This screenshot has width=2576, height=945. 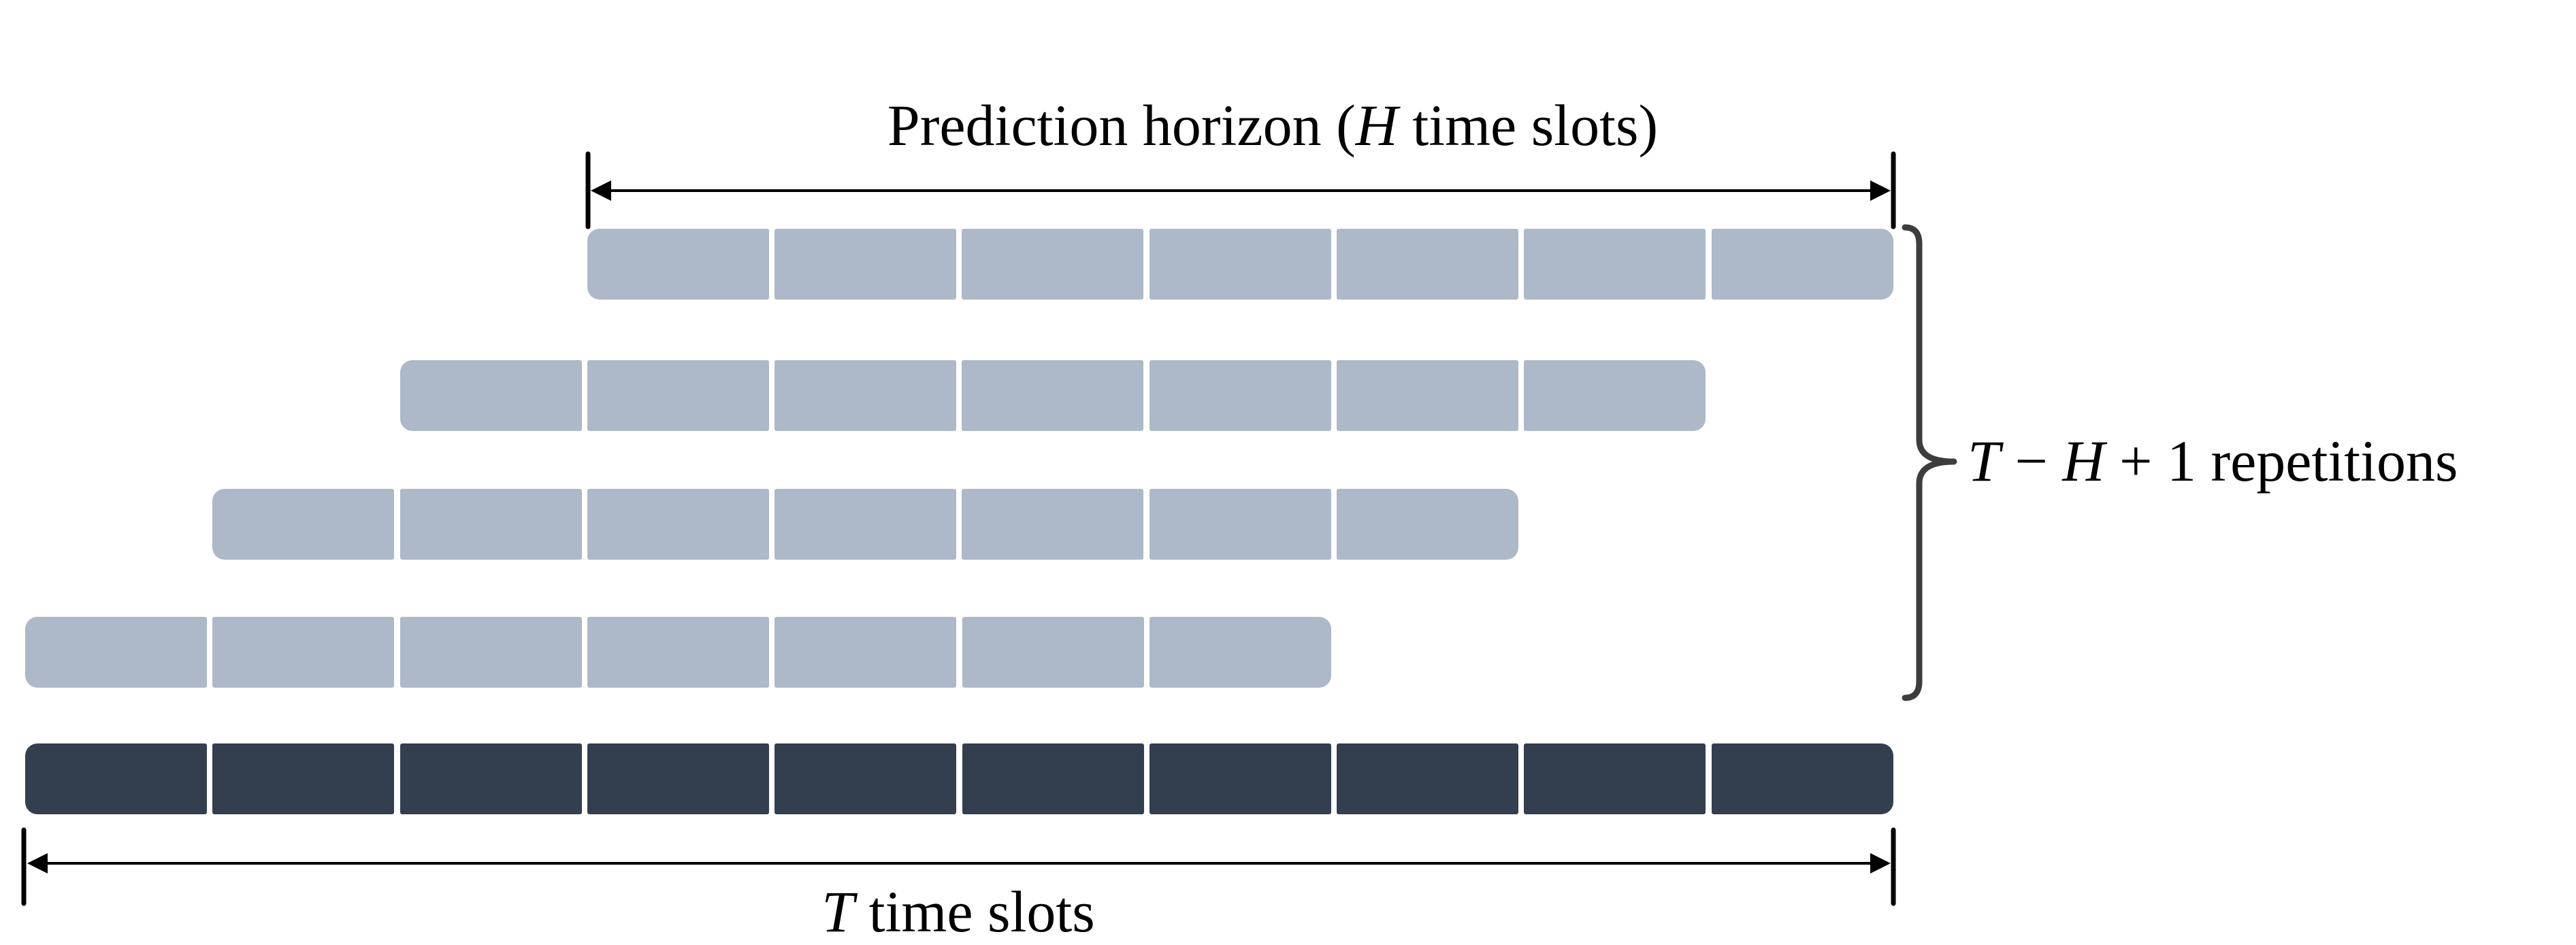 I want to click on repetitions-brace, so click(x=1929, y=462).